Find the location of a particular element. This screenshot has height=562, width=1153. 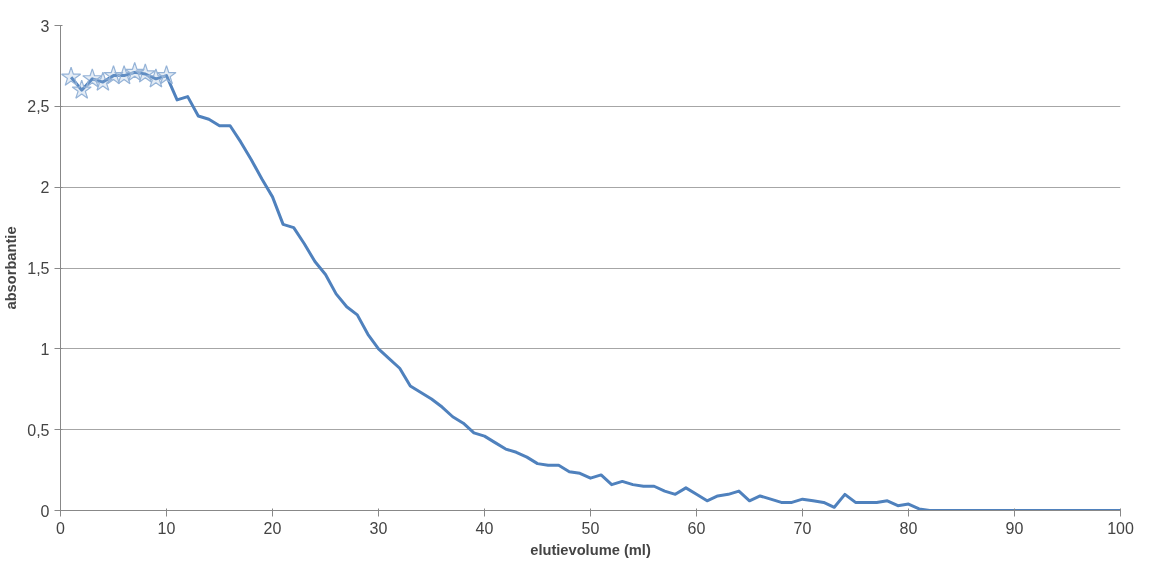

y-tick-label: 2 is located at coordinates (45, 188).